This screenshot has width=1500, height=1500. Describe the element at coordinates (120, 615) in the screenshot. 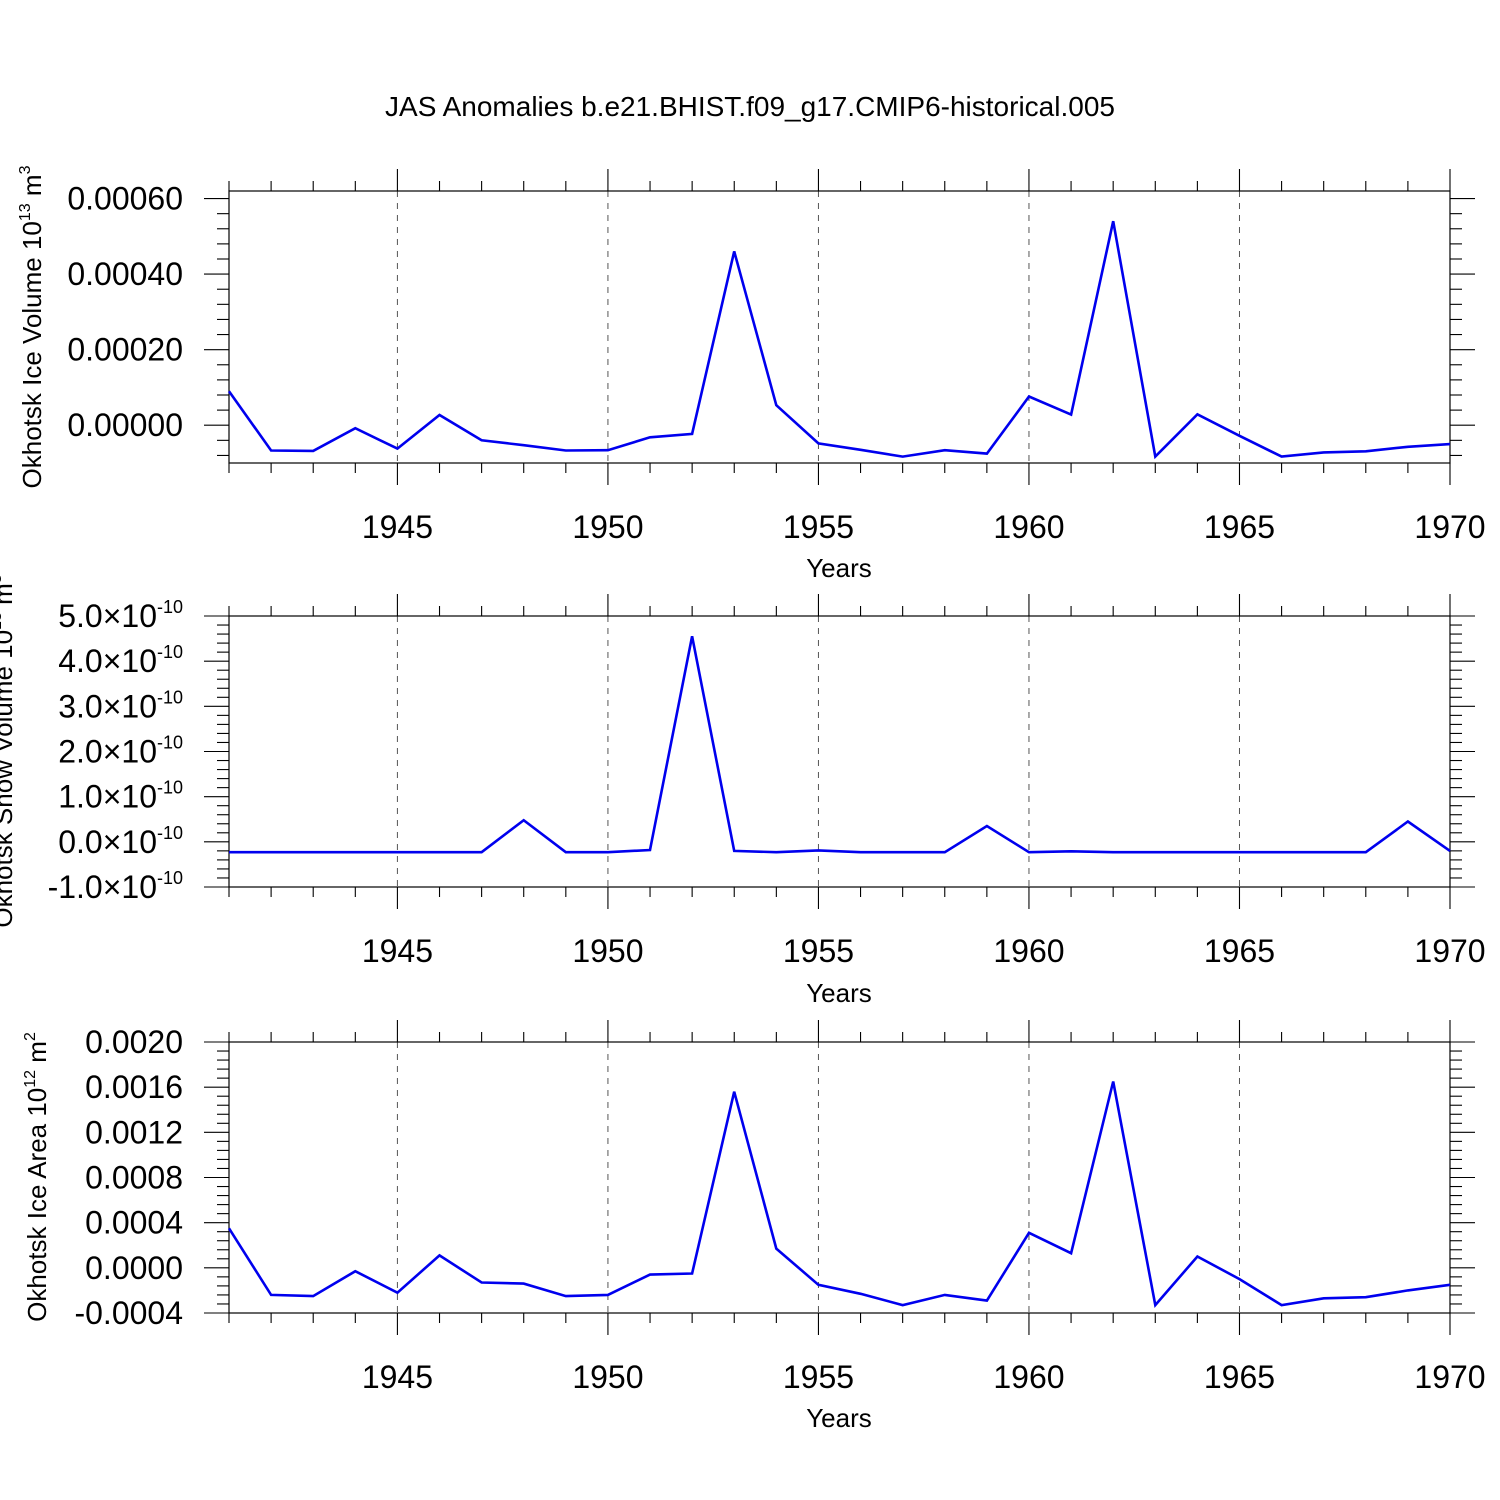

I see `y-tick-label: 5.0×10⁻¹⁰` at that location.